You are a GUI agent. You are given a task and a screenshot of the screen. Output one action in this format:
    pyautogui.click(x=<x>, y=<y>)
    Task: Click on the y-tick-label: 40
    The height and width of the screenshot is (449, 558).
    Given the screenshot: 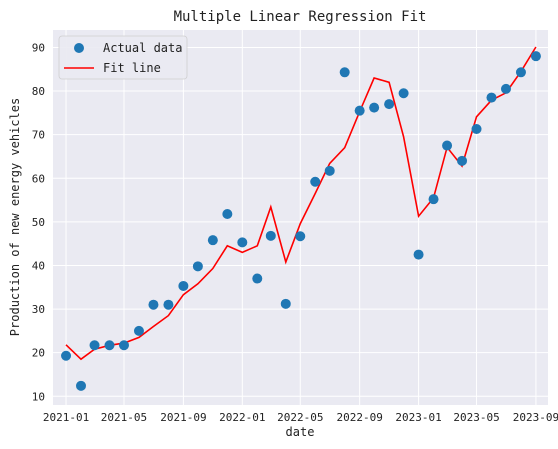 What is the action you would take?
    pyautogui.click(x=38, y=265)
    